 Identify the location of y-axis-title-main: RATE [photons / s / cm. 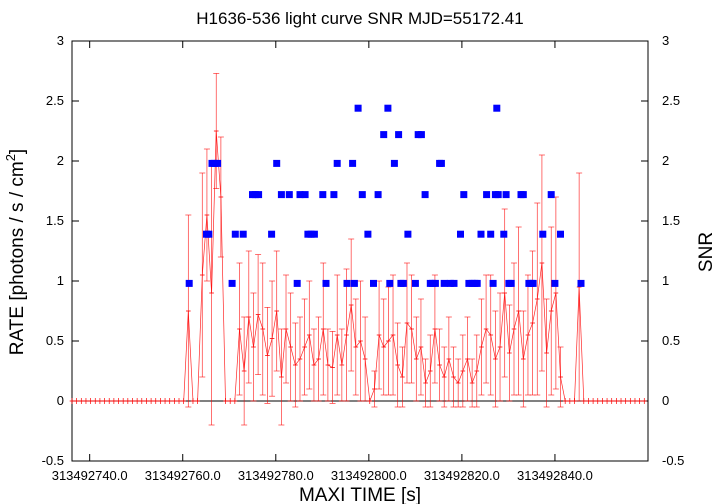
(17, 258).